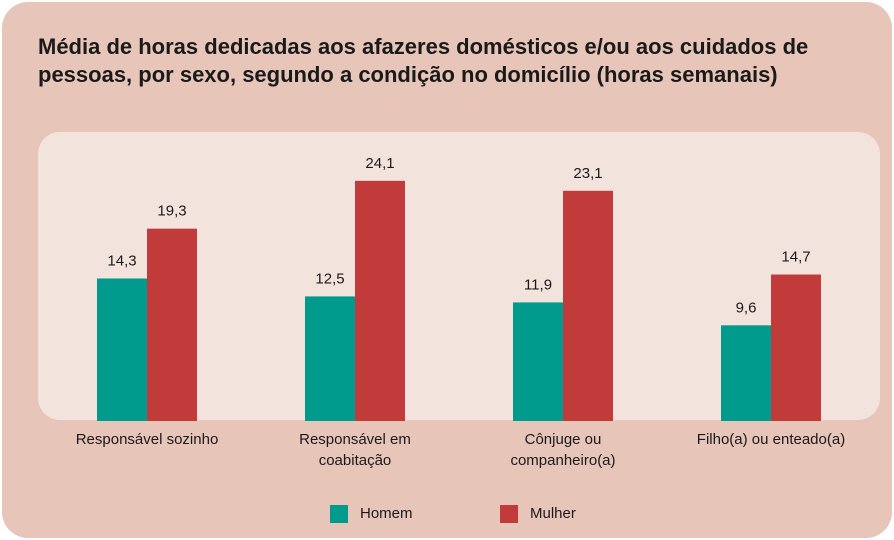 The height and width of the screenshot is (540, 894). Describe the element at coordinates (121, 260) in the screenshot. I see `data-label: 14,3` at that location.